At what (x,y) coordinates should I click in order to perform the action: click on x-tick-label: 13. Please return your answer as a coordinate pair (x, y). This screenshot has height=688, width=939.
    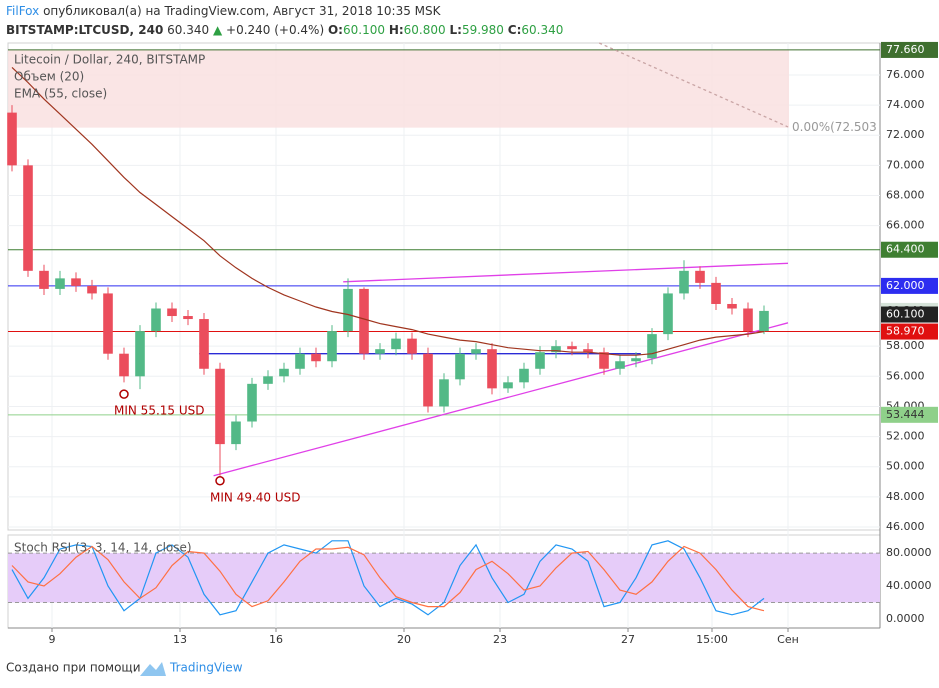
    Looking at the image, I should click on (180, 639).